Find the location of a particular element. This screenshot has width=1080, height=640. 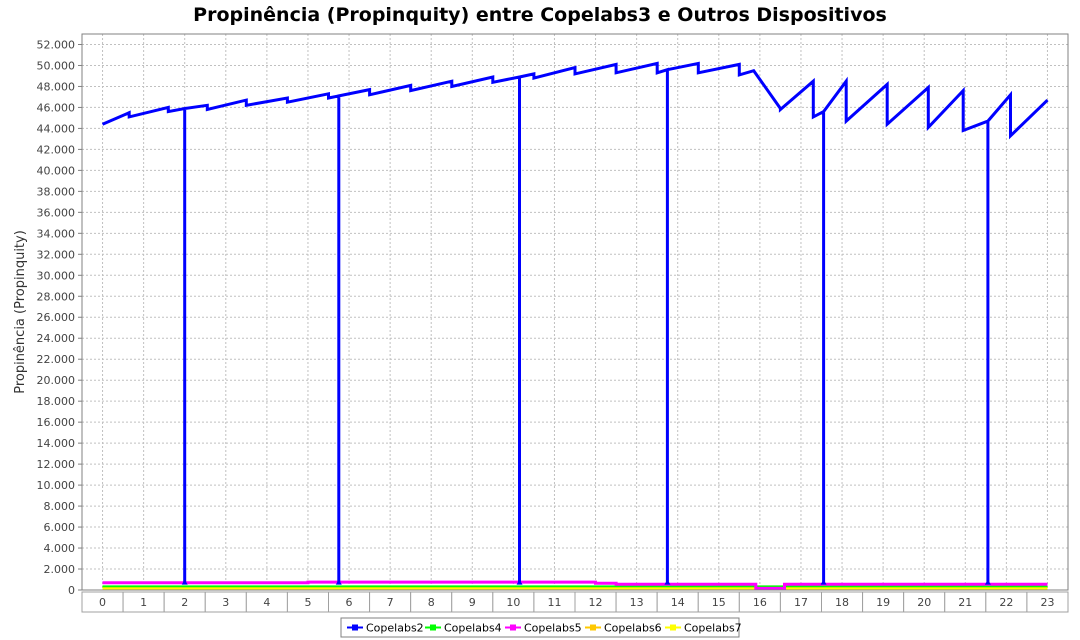

y-tick-label: 44.000 is located at coordinates (56, 128).